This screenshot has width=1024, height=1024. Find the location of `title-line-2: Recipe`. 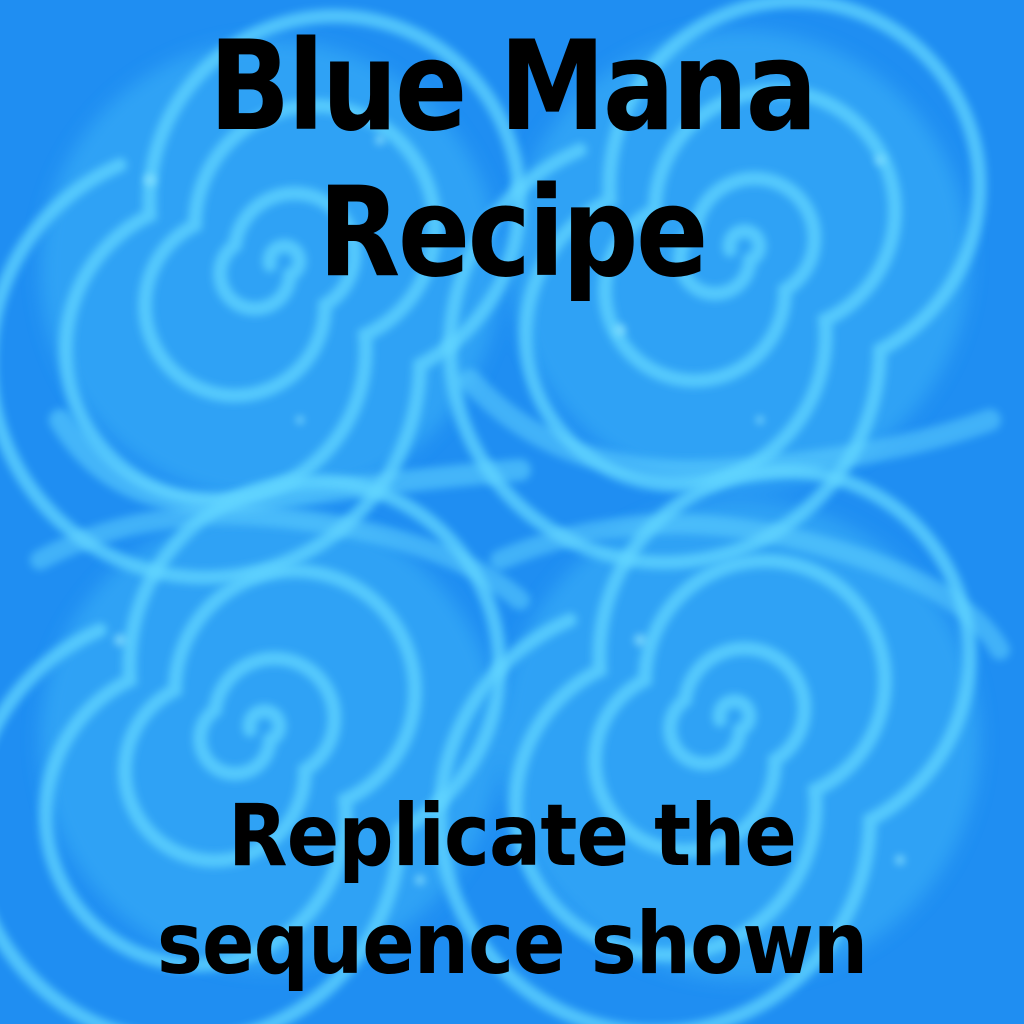

title-line-2: Recipe is located at coordinates (513, 233).